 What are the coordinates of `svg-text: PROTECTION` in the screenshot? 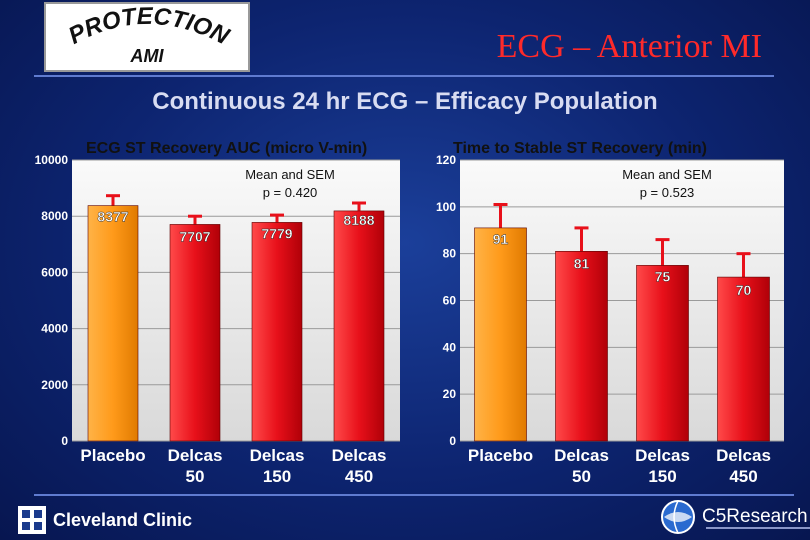 It's located at (149, 27).